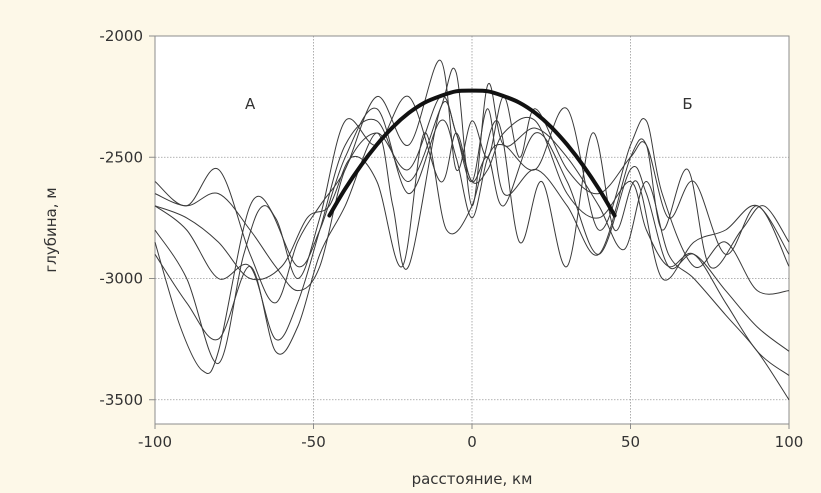 The width and height of the screenshot is (821, 493). Describe the element at coordinates (472, 479) in the screenshot. I see `x-axis-title: расстояние, км` at that location.